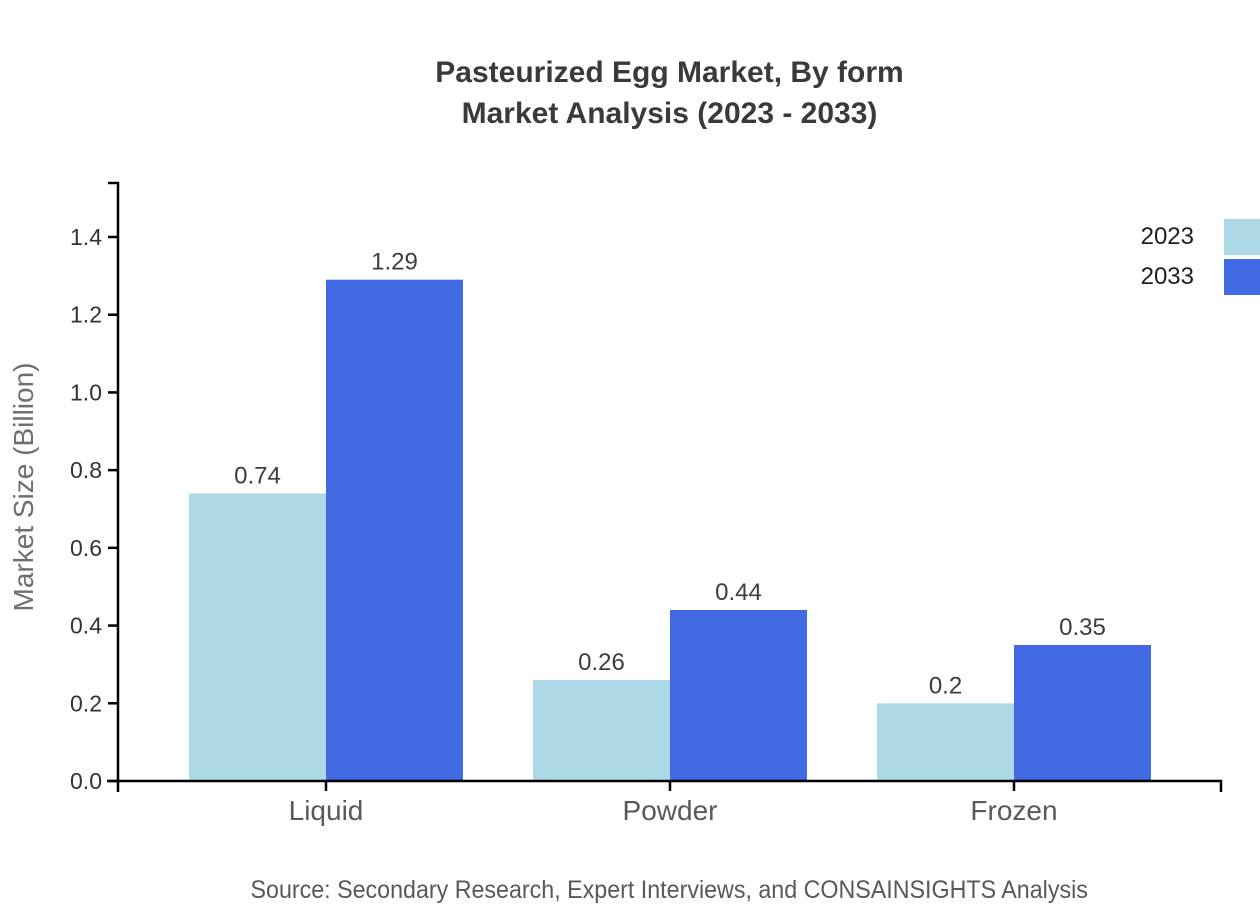  Describe the element at coordinates (1242, 237) in the screenshot. I see `legend-swatch-2023-icon` at that location.